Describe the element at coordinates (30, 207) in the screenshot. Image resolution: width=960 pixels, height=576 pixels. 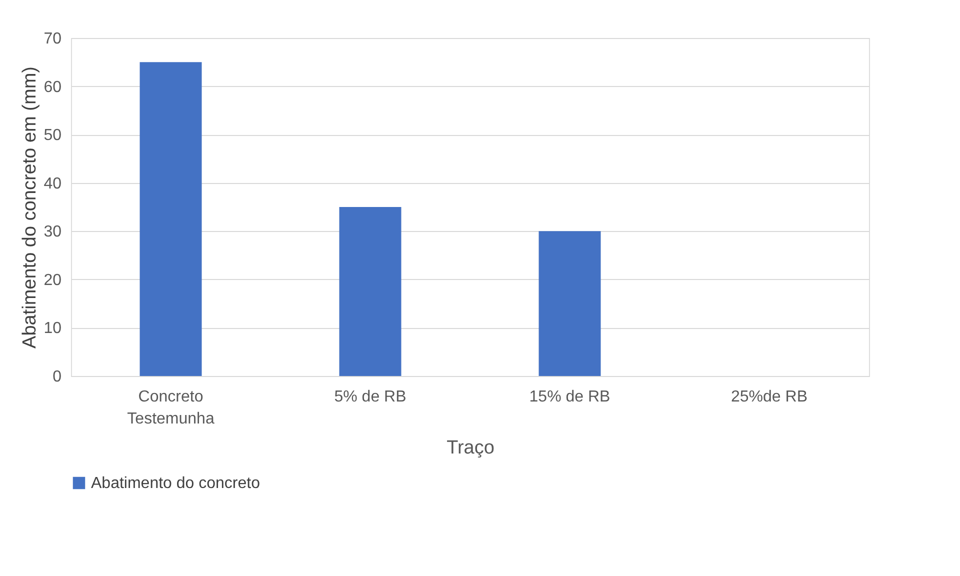
I see `y-axis-title: Abatimento do concreto em (mm)` at that location.